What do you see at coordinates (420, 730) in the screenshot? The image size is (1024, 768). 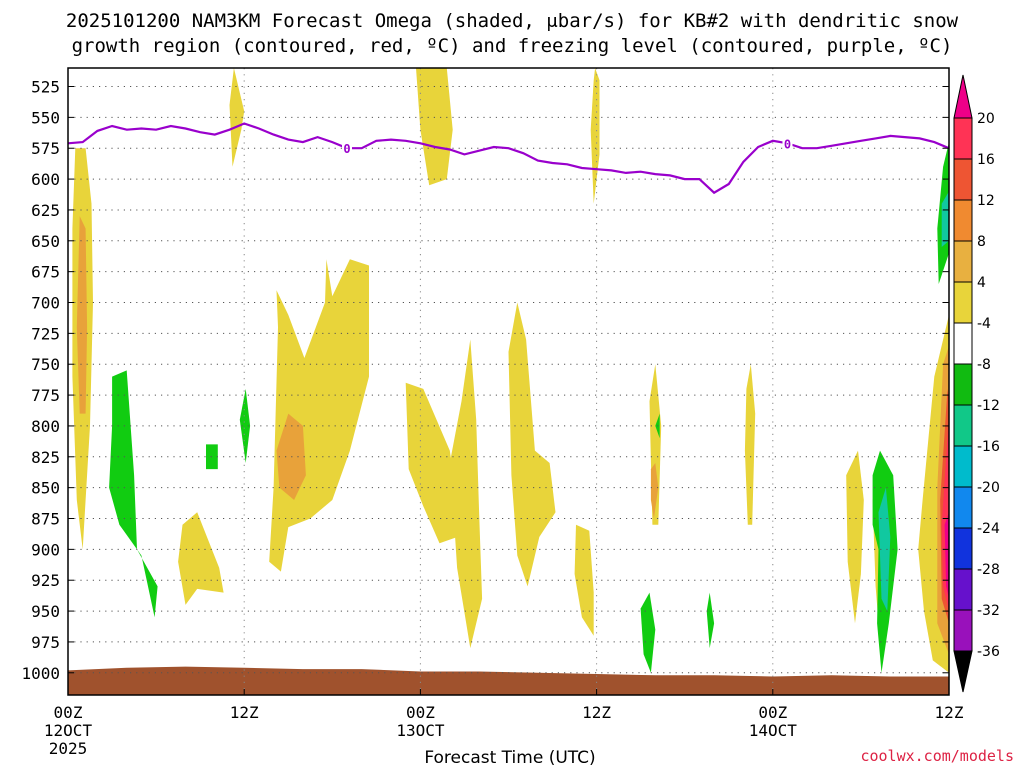 I see `x-tick-date: 13OCT` at bounding box center [420, 730].